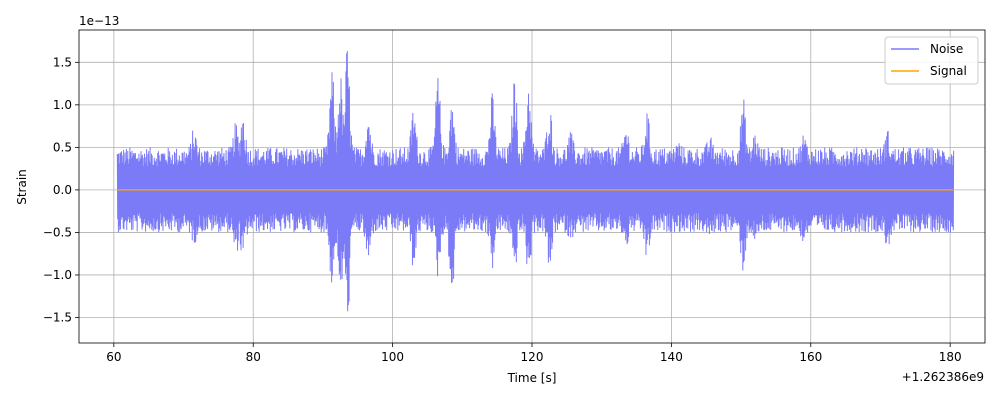  I want to click on y-tick-label: 0.0, so click(62, 190).